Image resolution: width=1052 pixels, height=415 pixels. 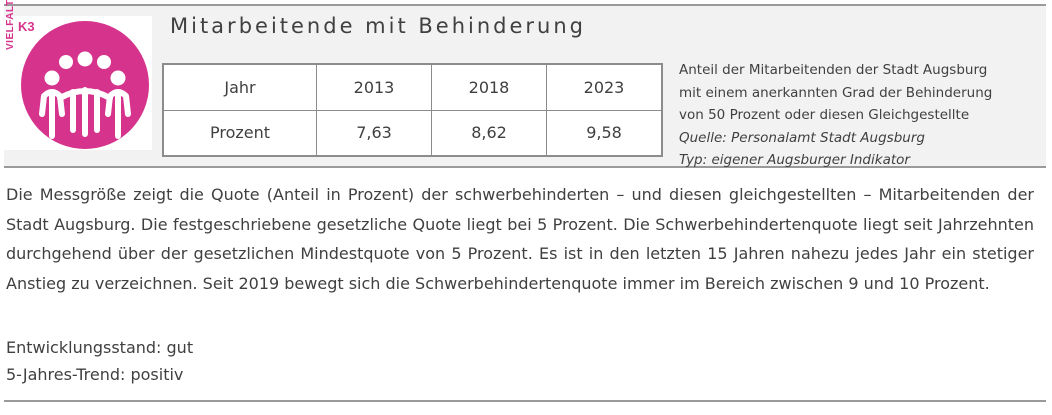 I want to click on table-cell-value: 8,62, so click(x=489, y=133).